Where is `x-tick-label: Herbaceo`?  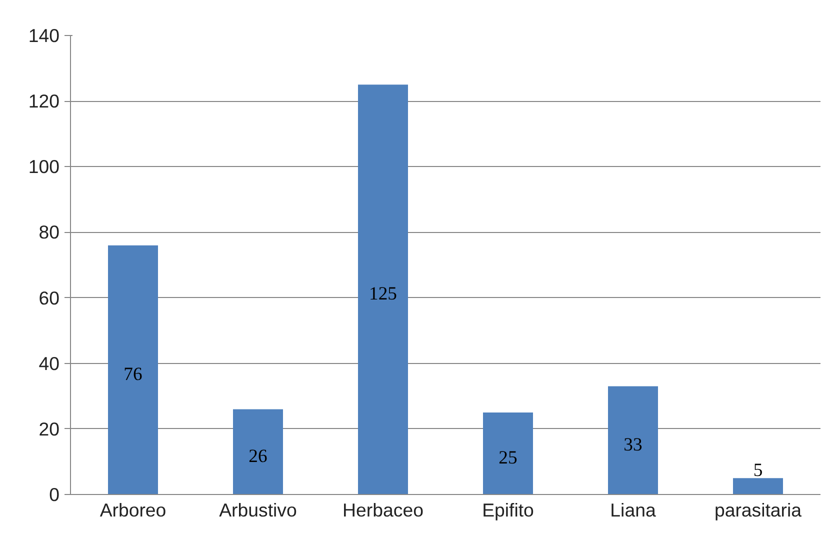
x-tick-label: Herbaceo is located at coordinates (383, 510).